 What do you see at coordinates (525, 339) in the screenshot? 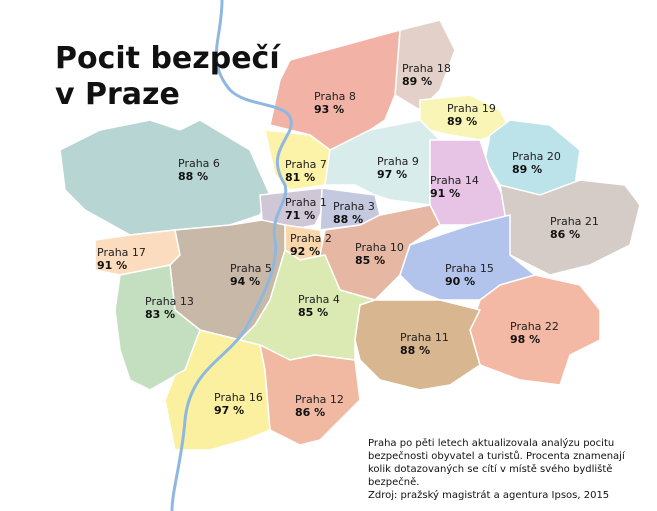
I see `district-value: 98 %` at bounding box center [525, 339].